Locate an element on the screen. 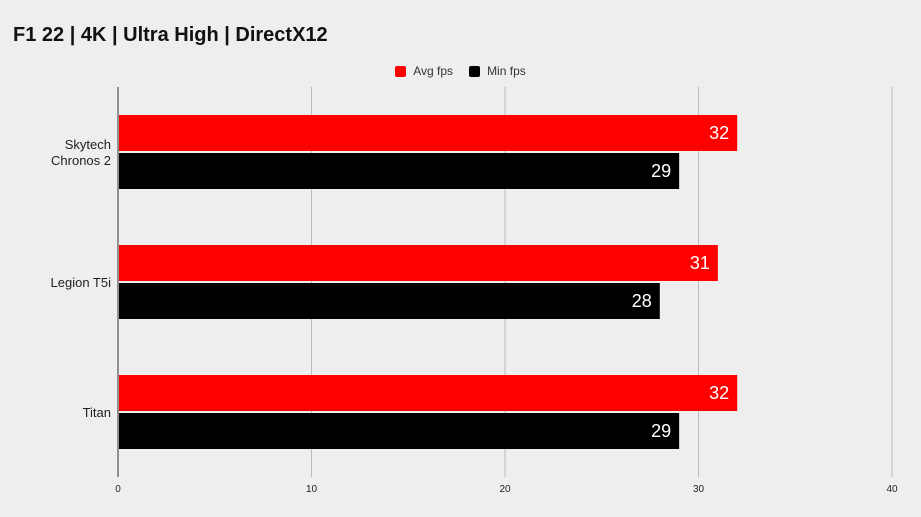 The width and height of the screenshot is (921, 517). x-tick-label-40: 40 is located at coordinates (892, 489).